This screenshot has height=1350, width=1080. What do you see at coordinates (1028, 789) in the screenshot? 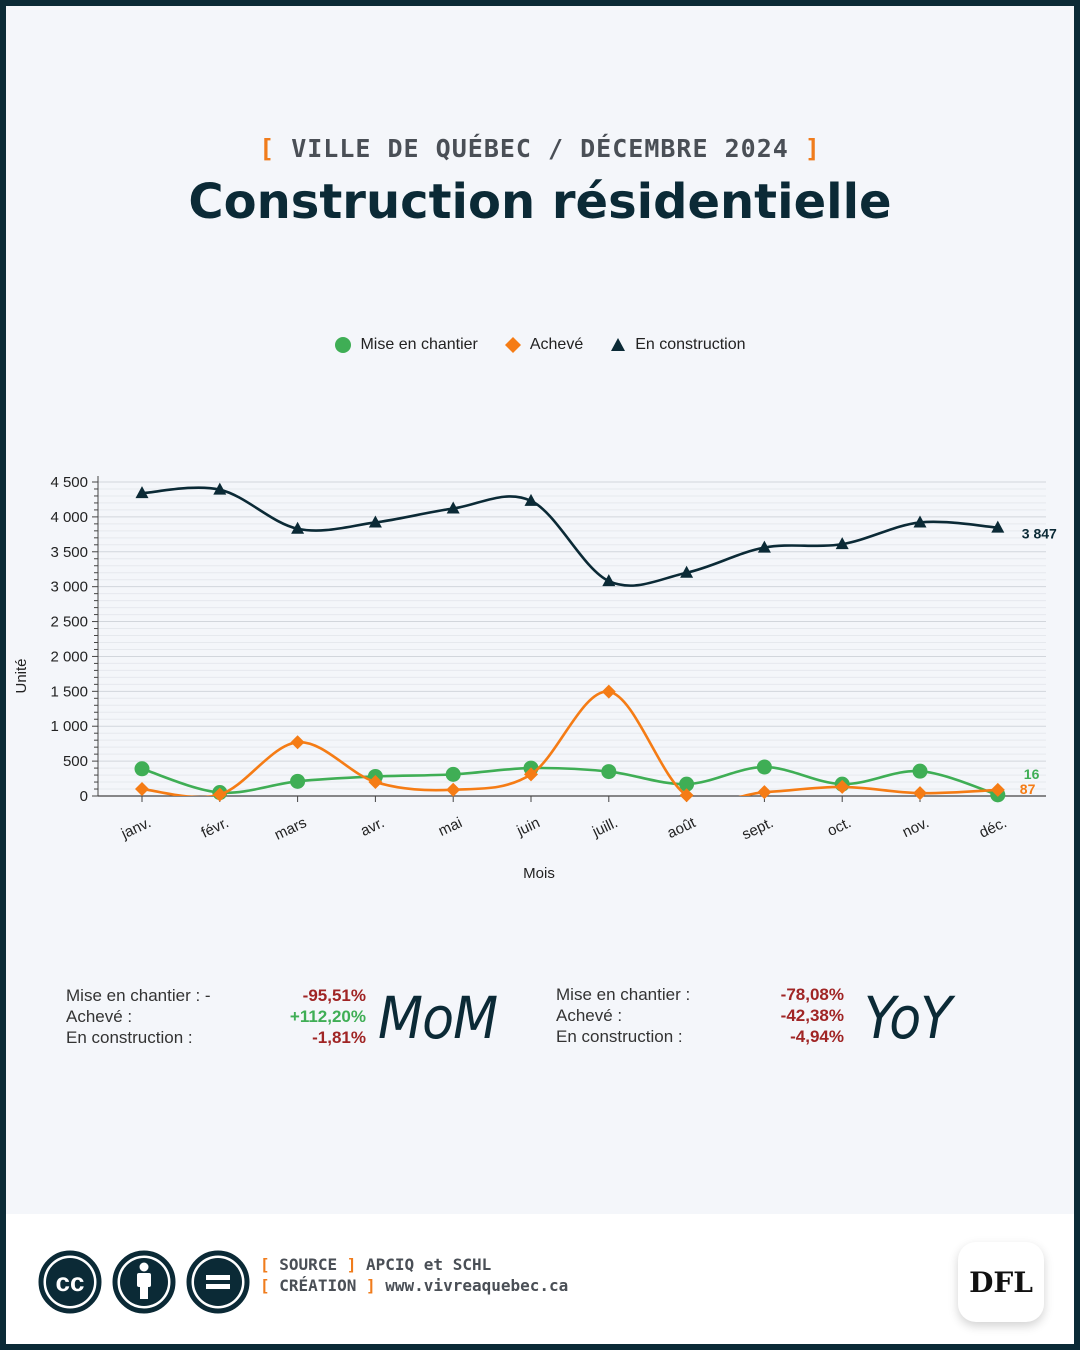
I see `end-value-label: 87` at bounding box center [1028, 789].